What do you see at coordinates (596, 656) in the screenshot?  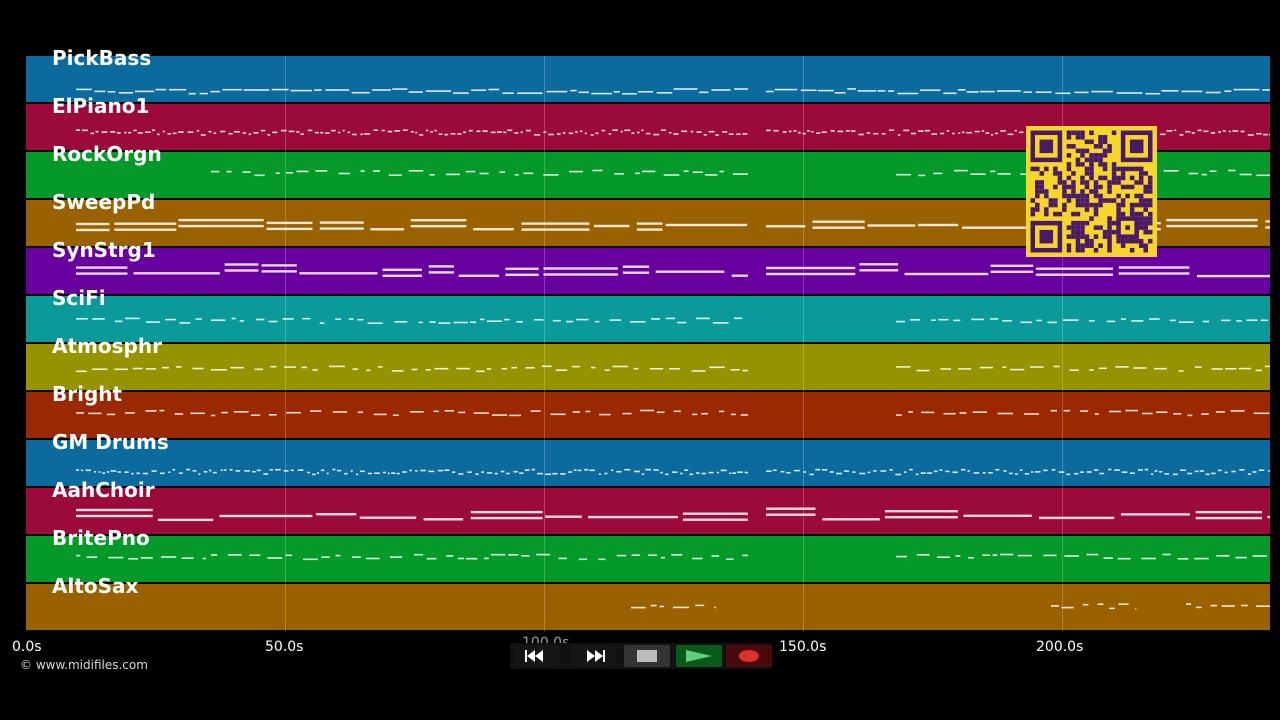 I see `fast-forward-icon` at bounding box center [596, 656].